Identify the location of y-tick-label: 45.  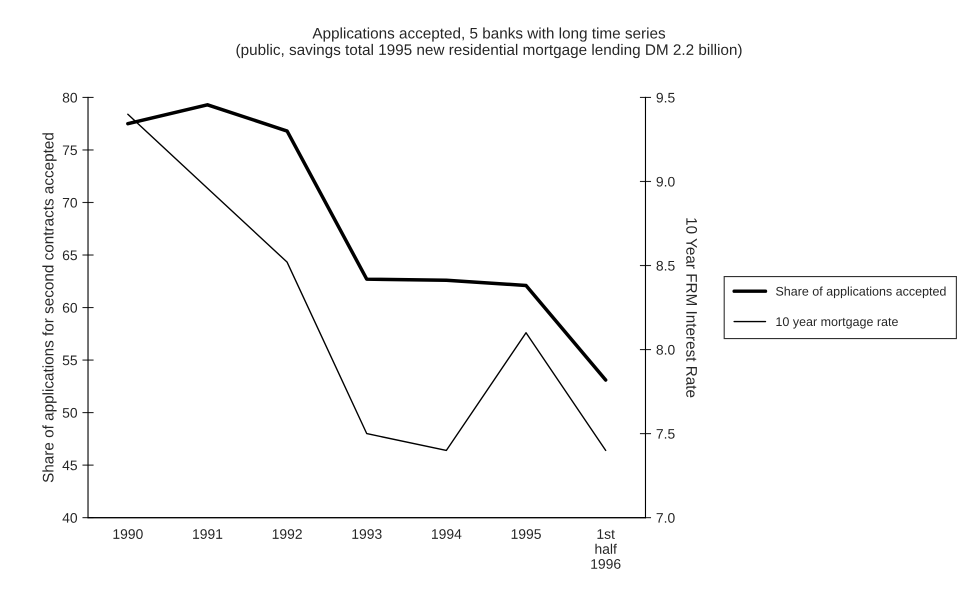
(70, 465).